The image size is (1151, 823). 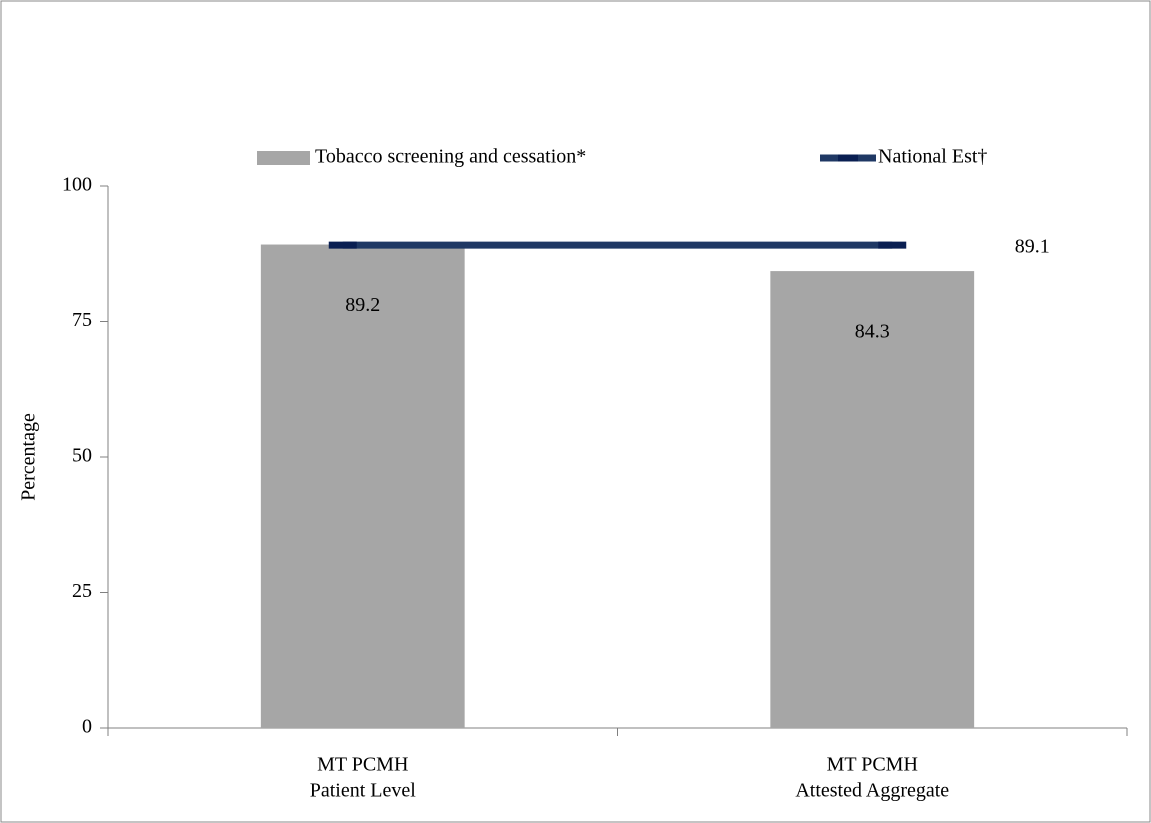 I want to click on value-label: 89.2, so click(x=362, y=305).